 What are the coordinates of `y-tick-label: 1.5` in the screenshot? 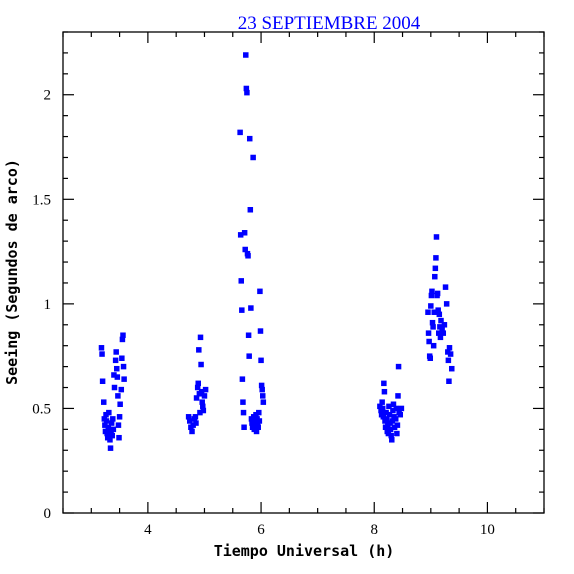 It's located at (41, 200).